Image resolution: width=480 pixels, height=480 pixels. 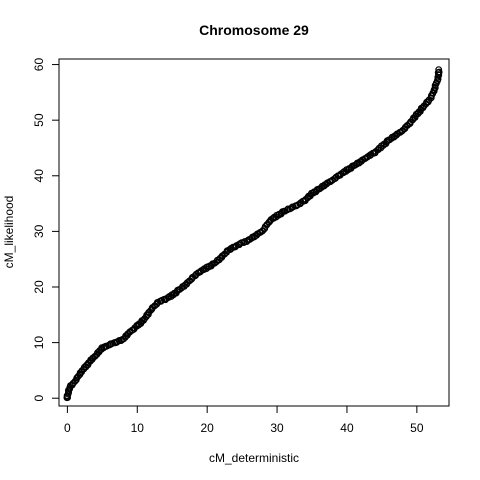 What do you see at coordinates (277, 428) in the screenshot?
I see `x-tick-label: 30` at bounding box center [277, 428].